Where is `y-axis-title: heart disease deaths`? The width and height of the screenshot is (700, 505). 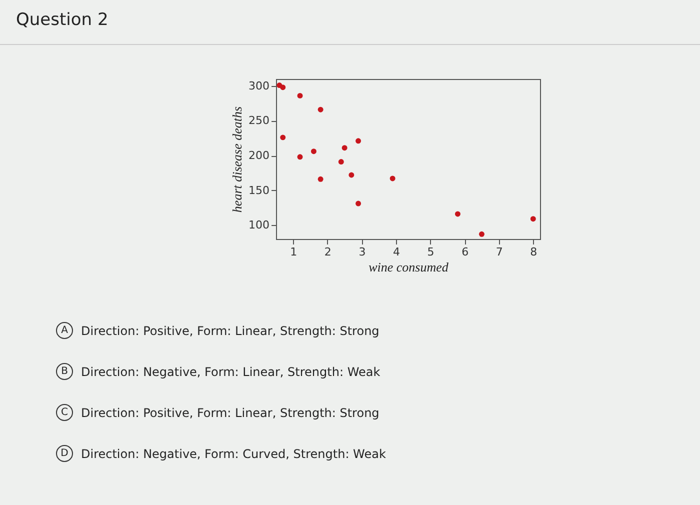 y-axis-title: heart disease deaths is located at coordinates (237, 159).